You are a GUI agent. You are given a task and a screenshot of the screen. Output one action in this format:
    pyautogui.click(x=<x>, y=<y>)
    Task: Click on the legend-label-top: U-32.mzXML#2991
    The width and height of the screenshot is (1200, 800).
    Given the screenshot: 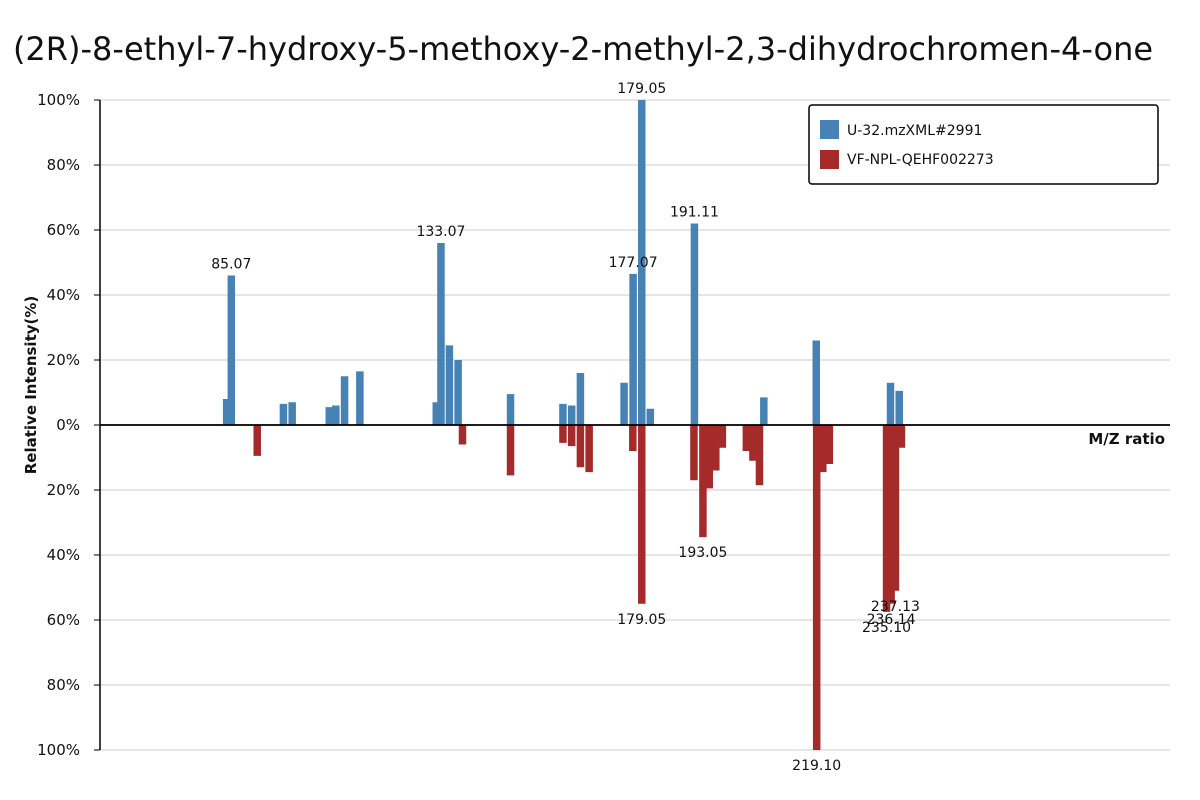 What is the action you would take?
    pyautogui.click(x=914, y=131)
    